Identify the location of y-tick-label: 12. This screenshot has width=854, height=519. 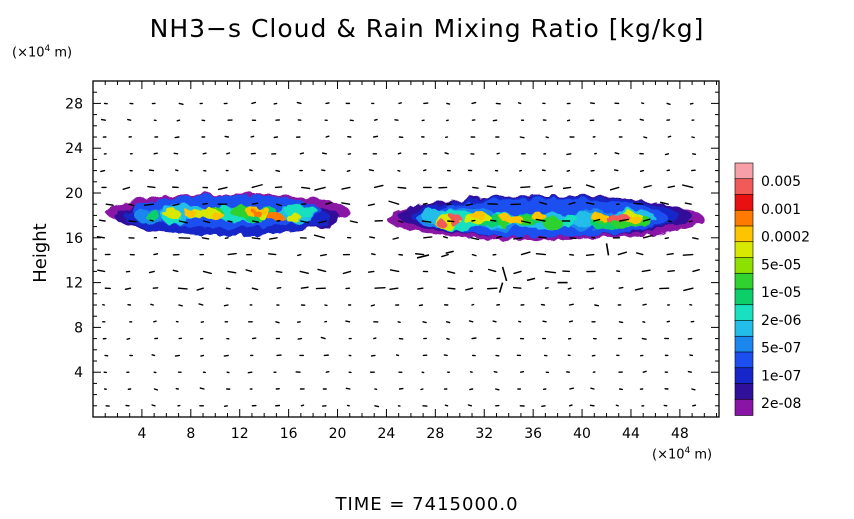
(74, 284).